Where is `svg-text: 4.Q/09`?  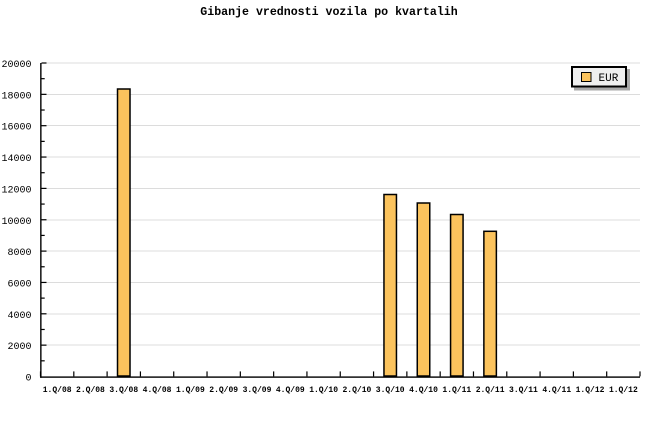
svg-text: 4.Q/09 is located at coordinates (290, 390).